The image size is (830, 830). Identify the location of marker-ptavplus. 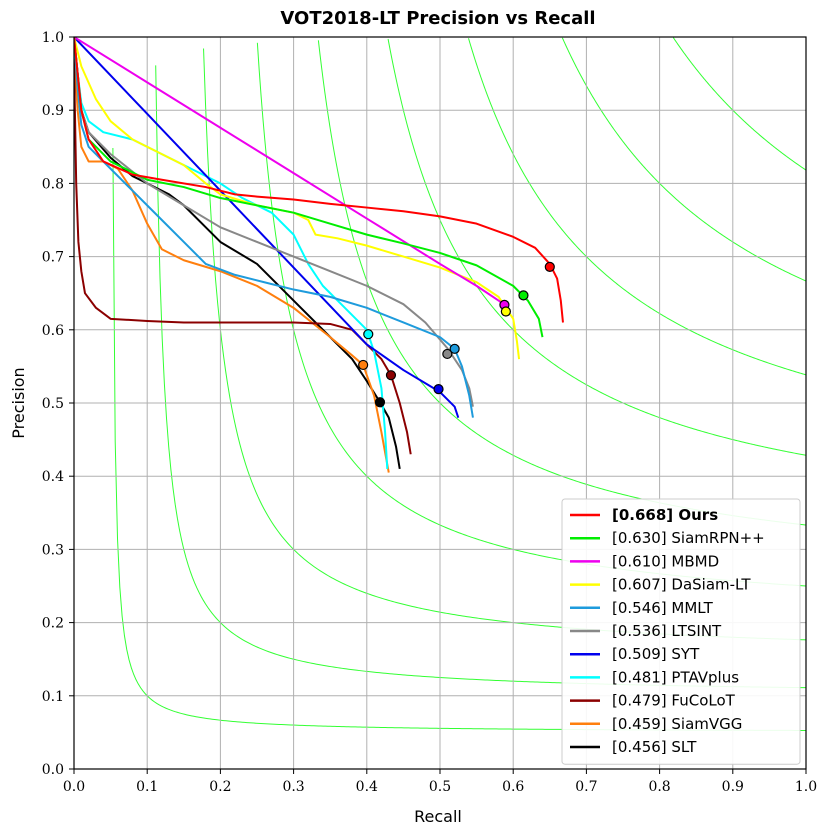
(368, 334).